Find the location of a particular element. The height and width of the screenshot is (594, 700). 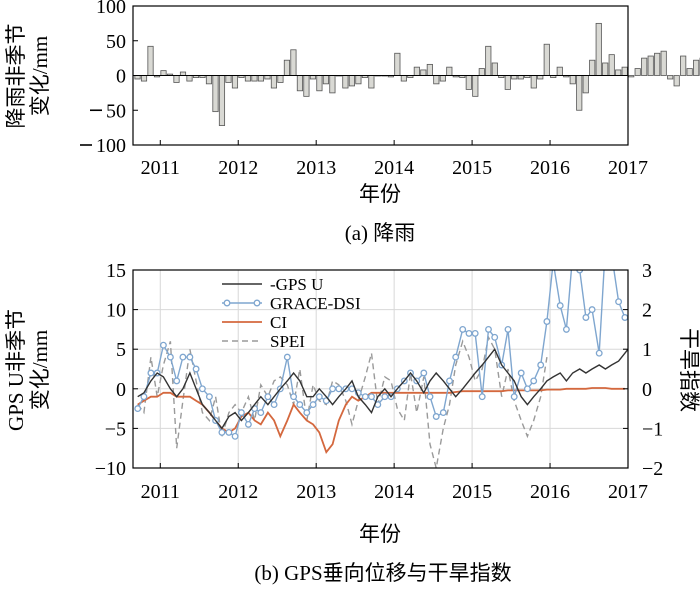

panel-b-y-label-line2: 变化/mm is located at coordinates (40, 370).